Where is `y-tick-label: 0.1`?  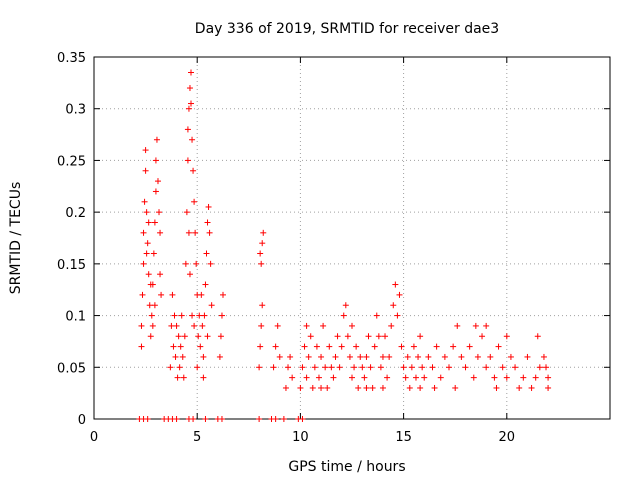
y-tick-label: 0.1 is located at coordinates (75, 317).